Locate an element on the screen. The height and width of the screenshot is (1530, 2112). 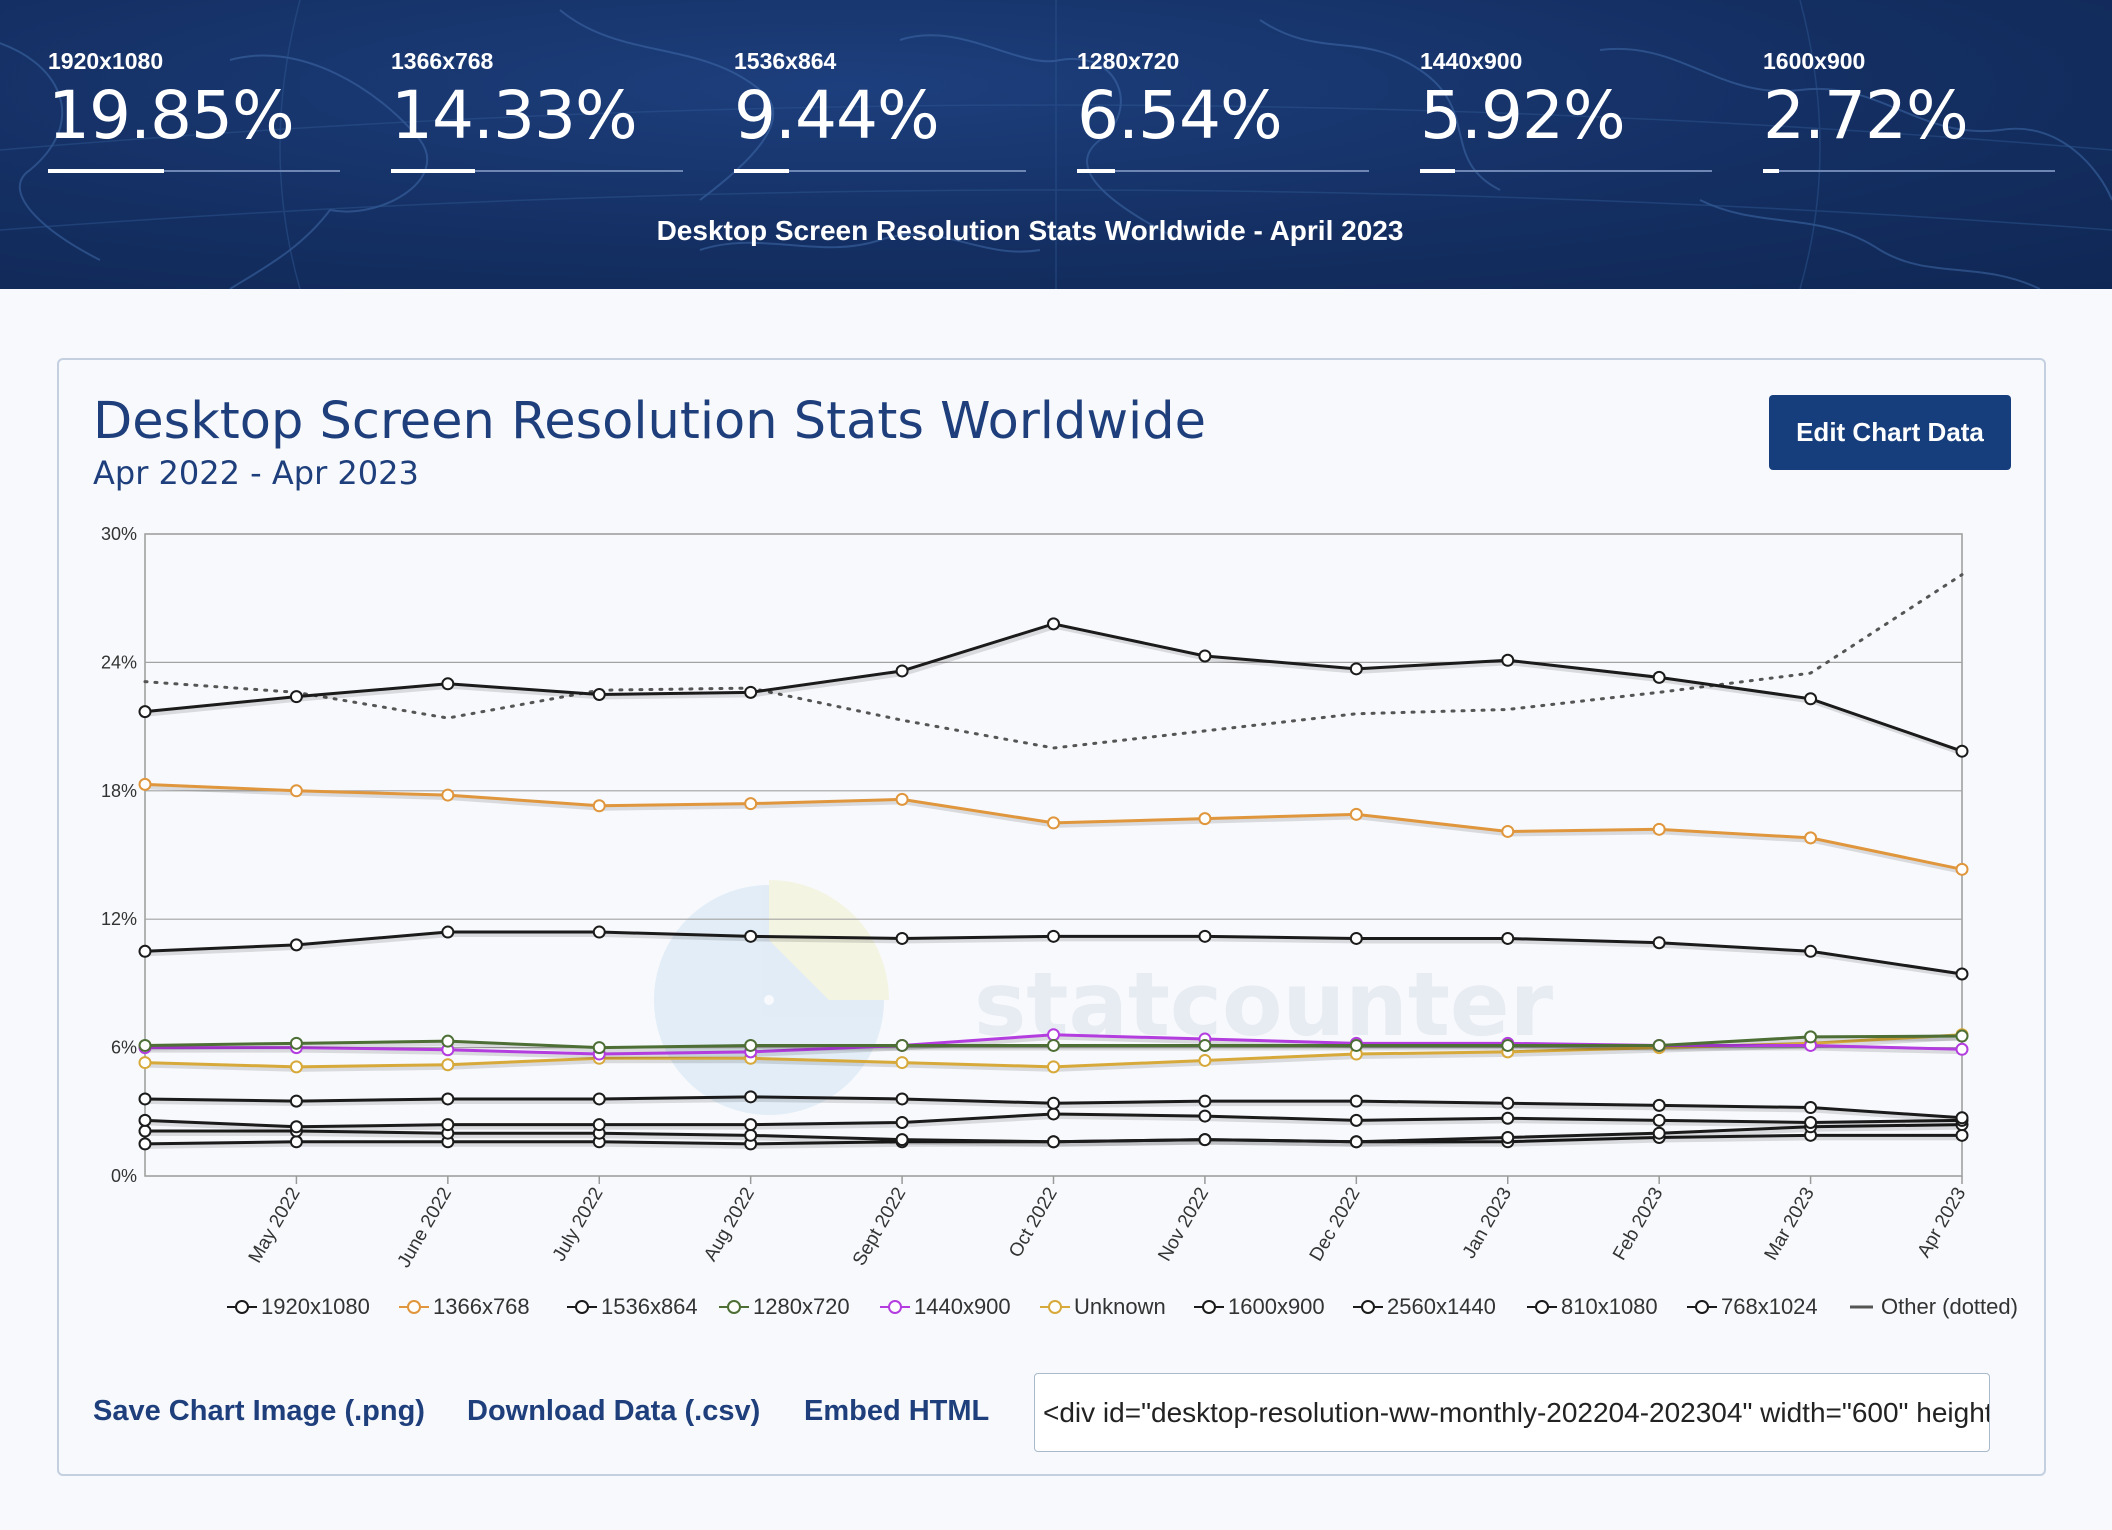
stat-1536x864: 1536x864 9.44% is located at coordinates (880, 110).